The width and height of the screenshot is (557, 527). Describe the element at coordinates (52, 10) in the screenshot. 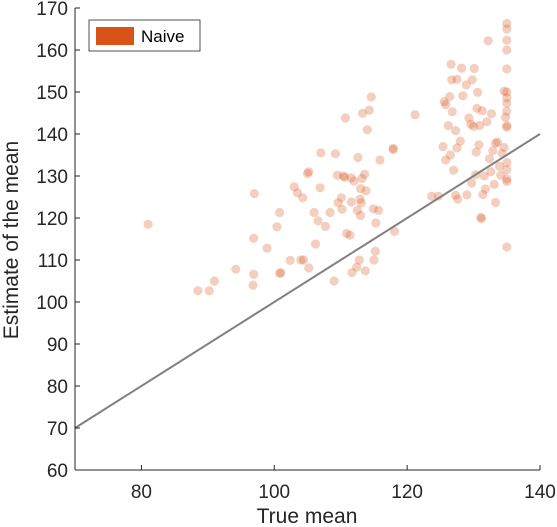

I see `y-tick-label: 170` at that location.